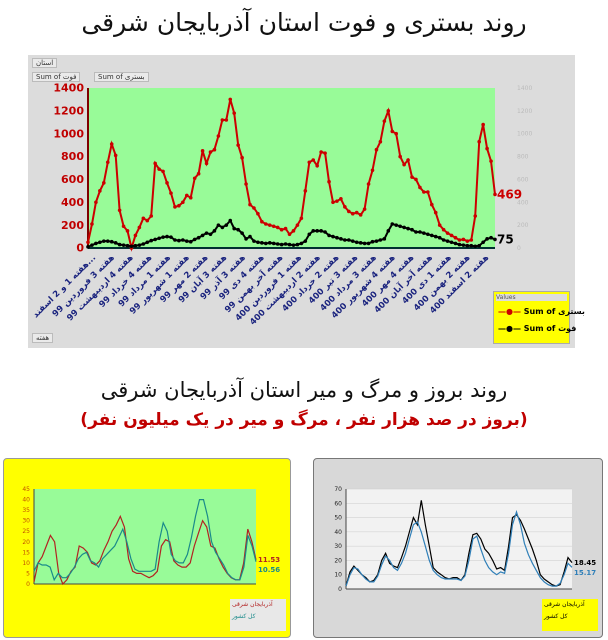  I want to click on y-tick-label: 20, so click(338, 560).